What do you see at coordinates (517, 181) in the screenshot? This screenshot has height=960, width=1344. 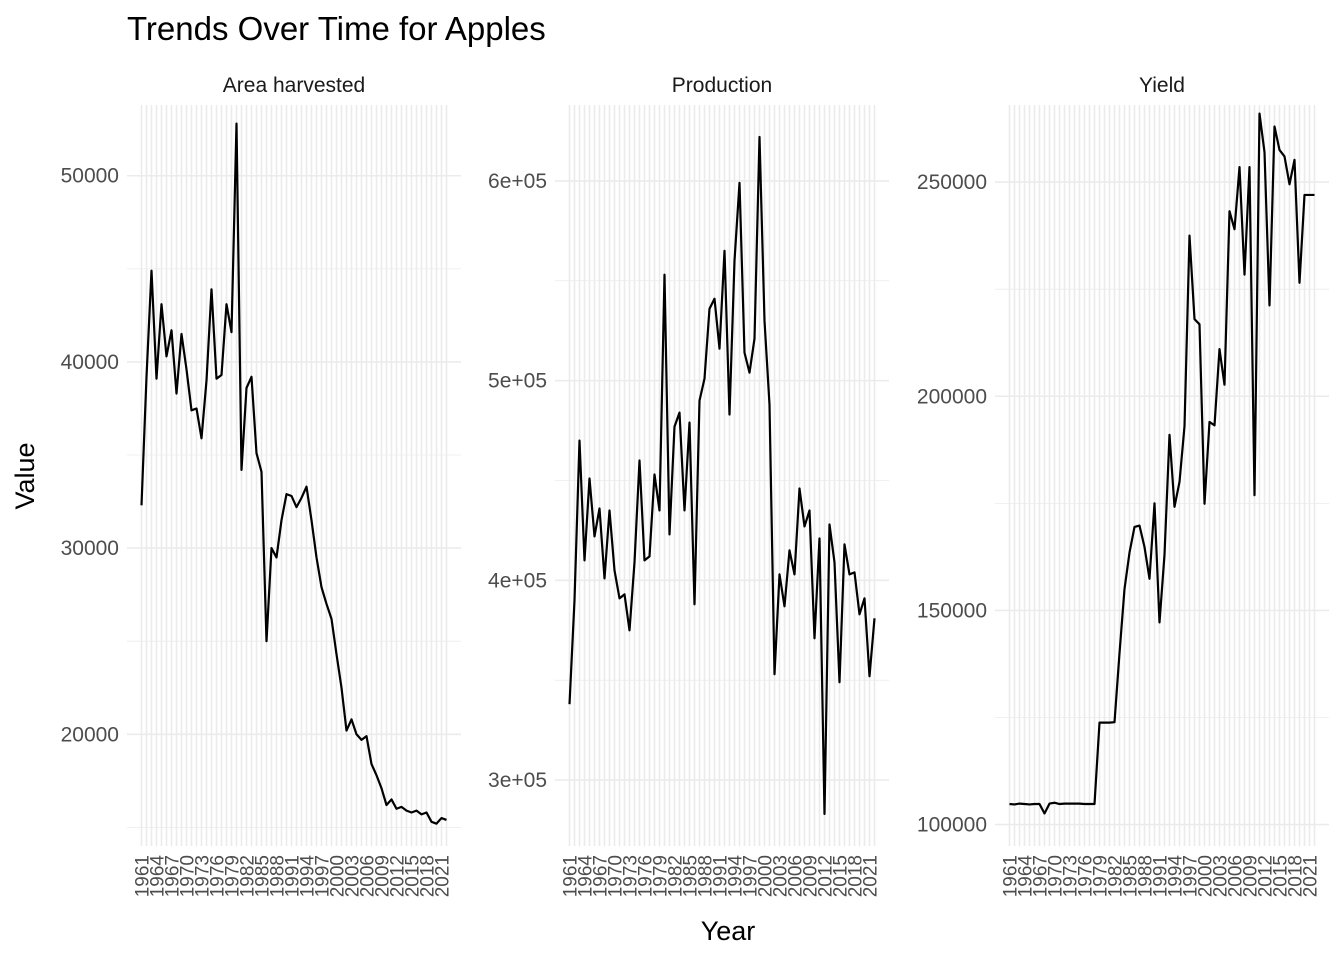 I see `y-tick-label: 6e+05` at bounding box center [517, 181].